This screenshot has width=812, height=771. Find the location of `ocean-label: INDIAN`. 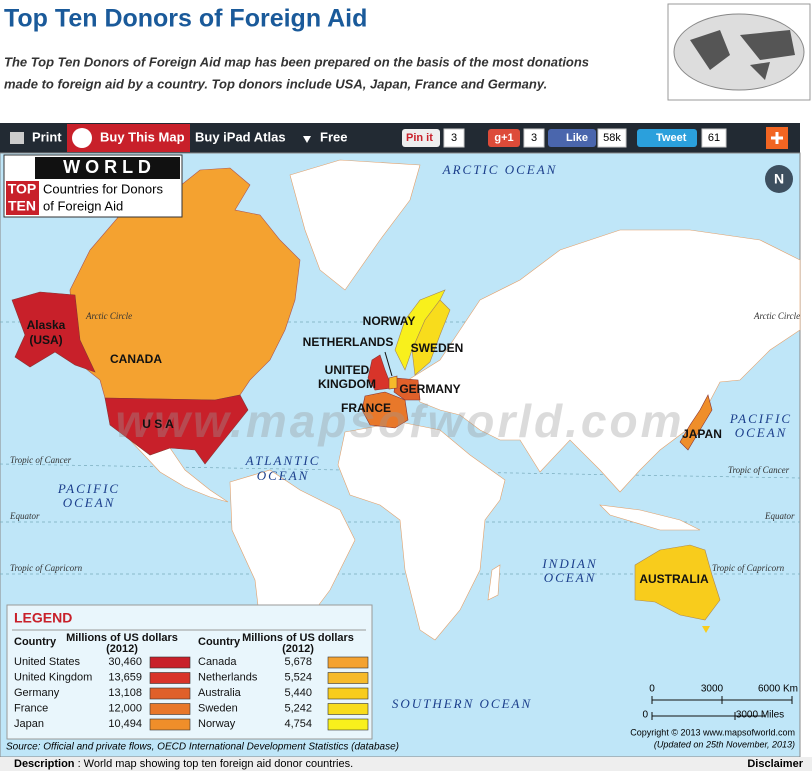

ocean-label: INDIAN is located at coordinates (569, 563).